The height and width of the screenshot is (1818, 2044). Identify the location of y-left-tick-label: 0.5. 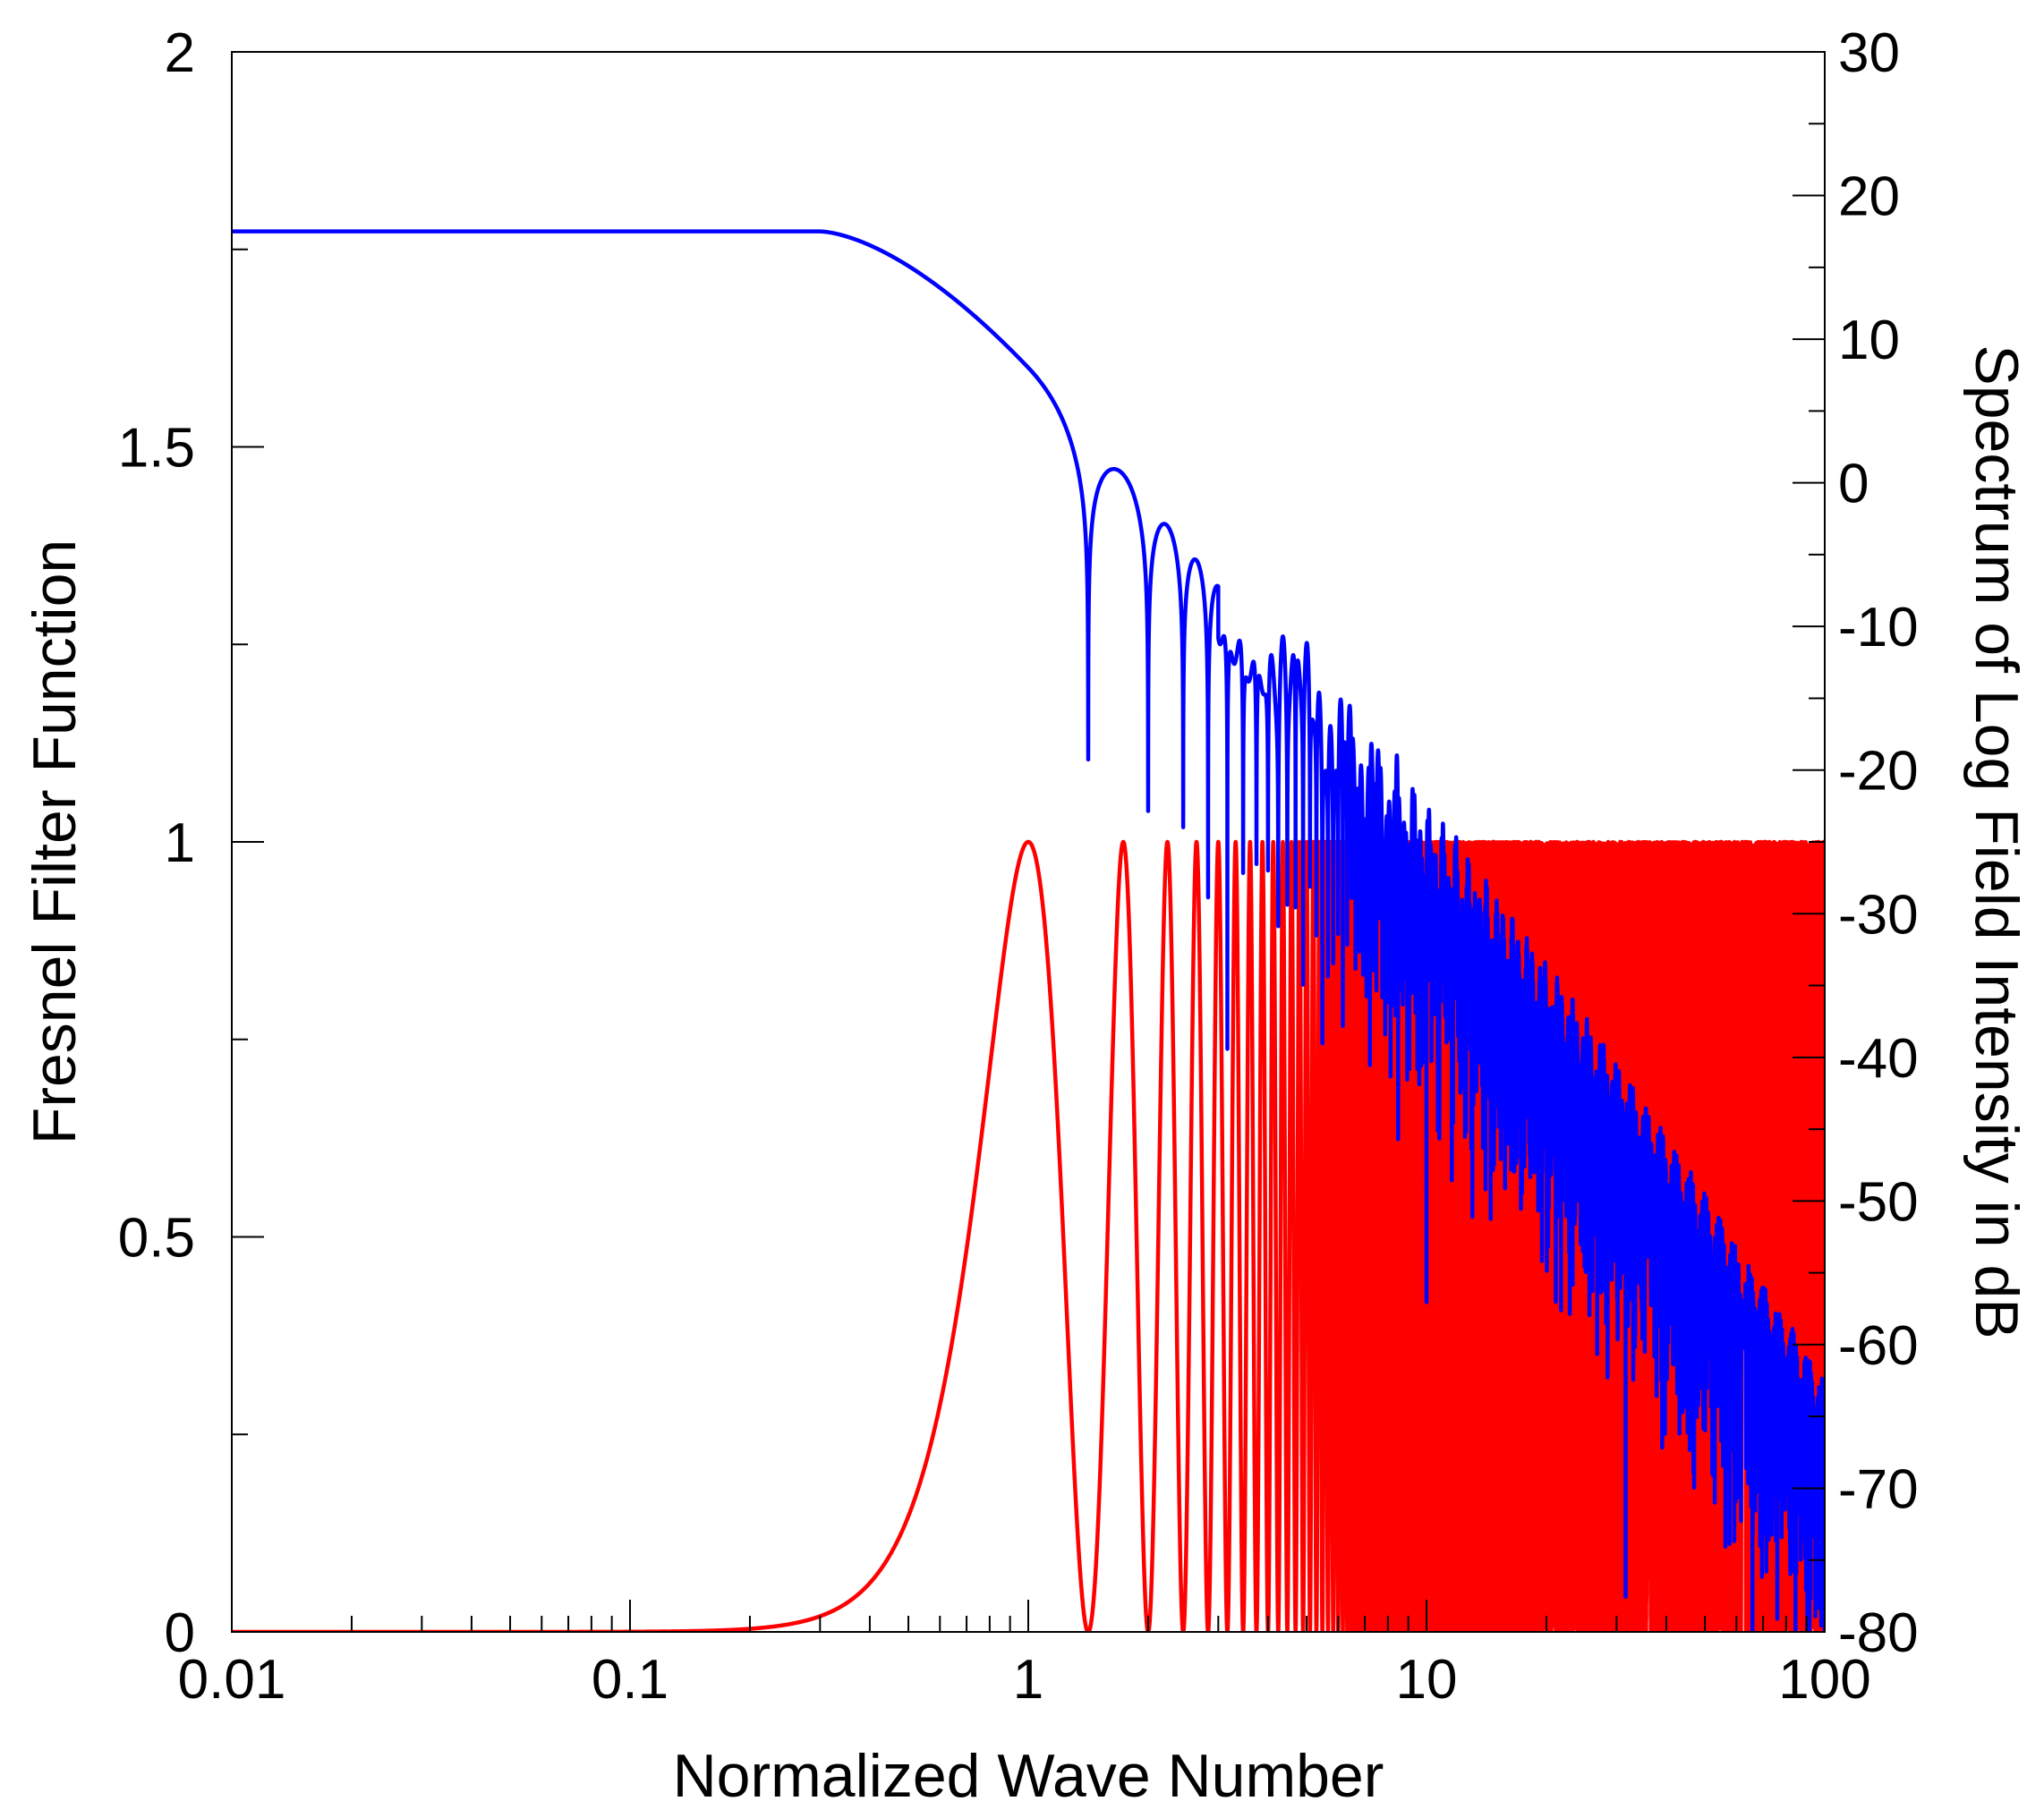
(156, 1239).